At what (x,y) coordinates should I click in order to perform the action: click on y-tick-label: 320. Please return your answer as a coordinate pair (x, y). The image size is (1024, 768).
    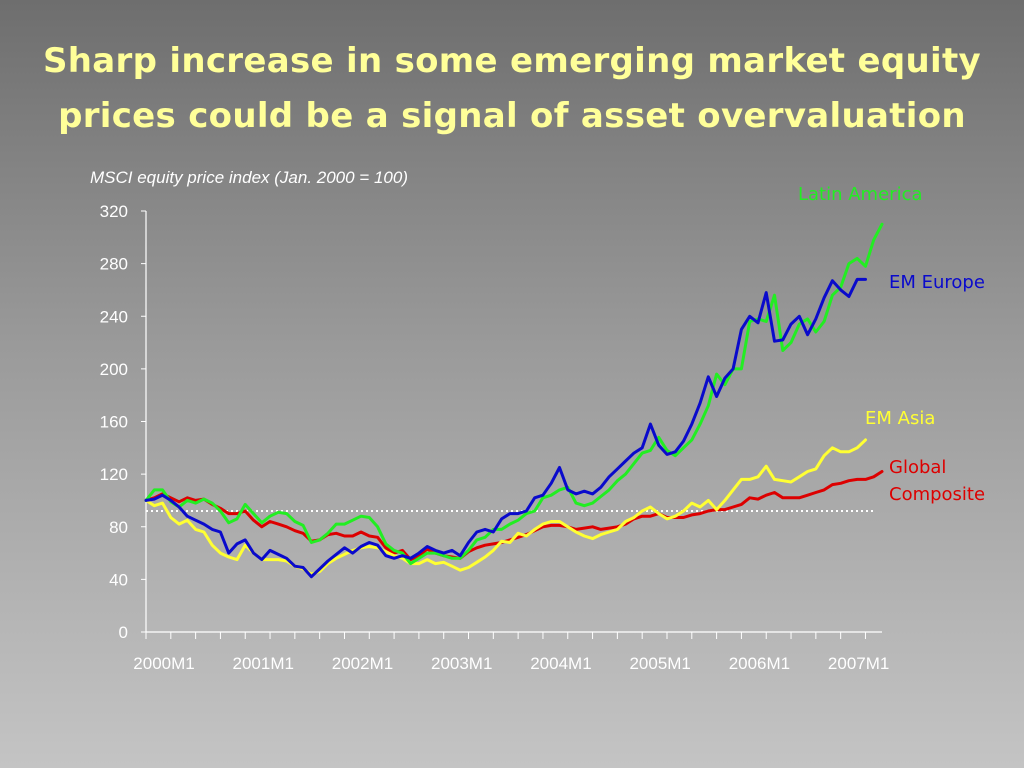
    Looking at the image, I should click on (114, 211).